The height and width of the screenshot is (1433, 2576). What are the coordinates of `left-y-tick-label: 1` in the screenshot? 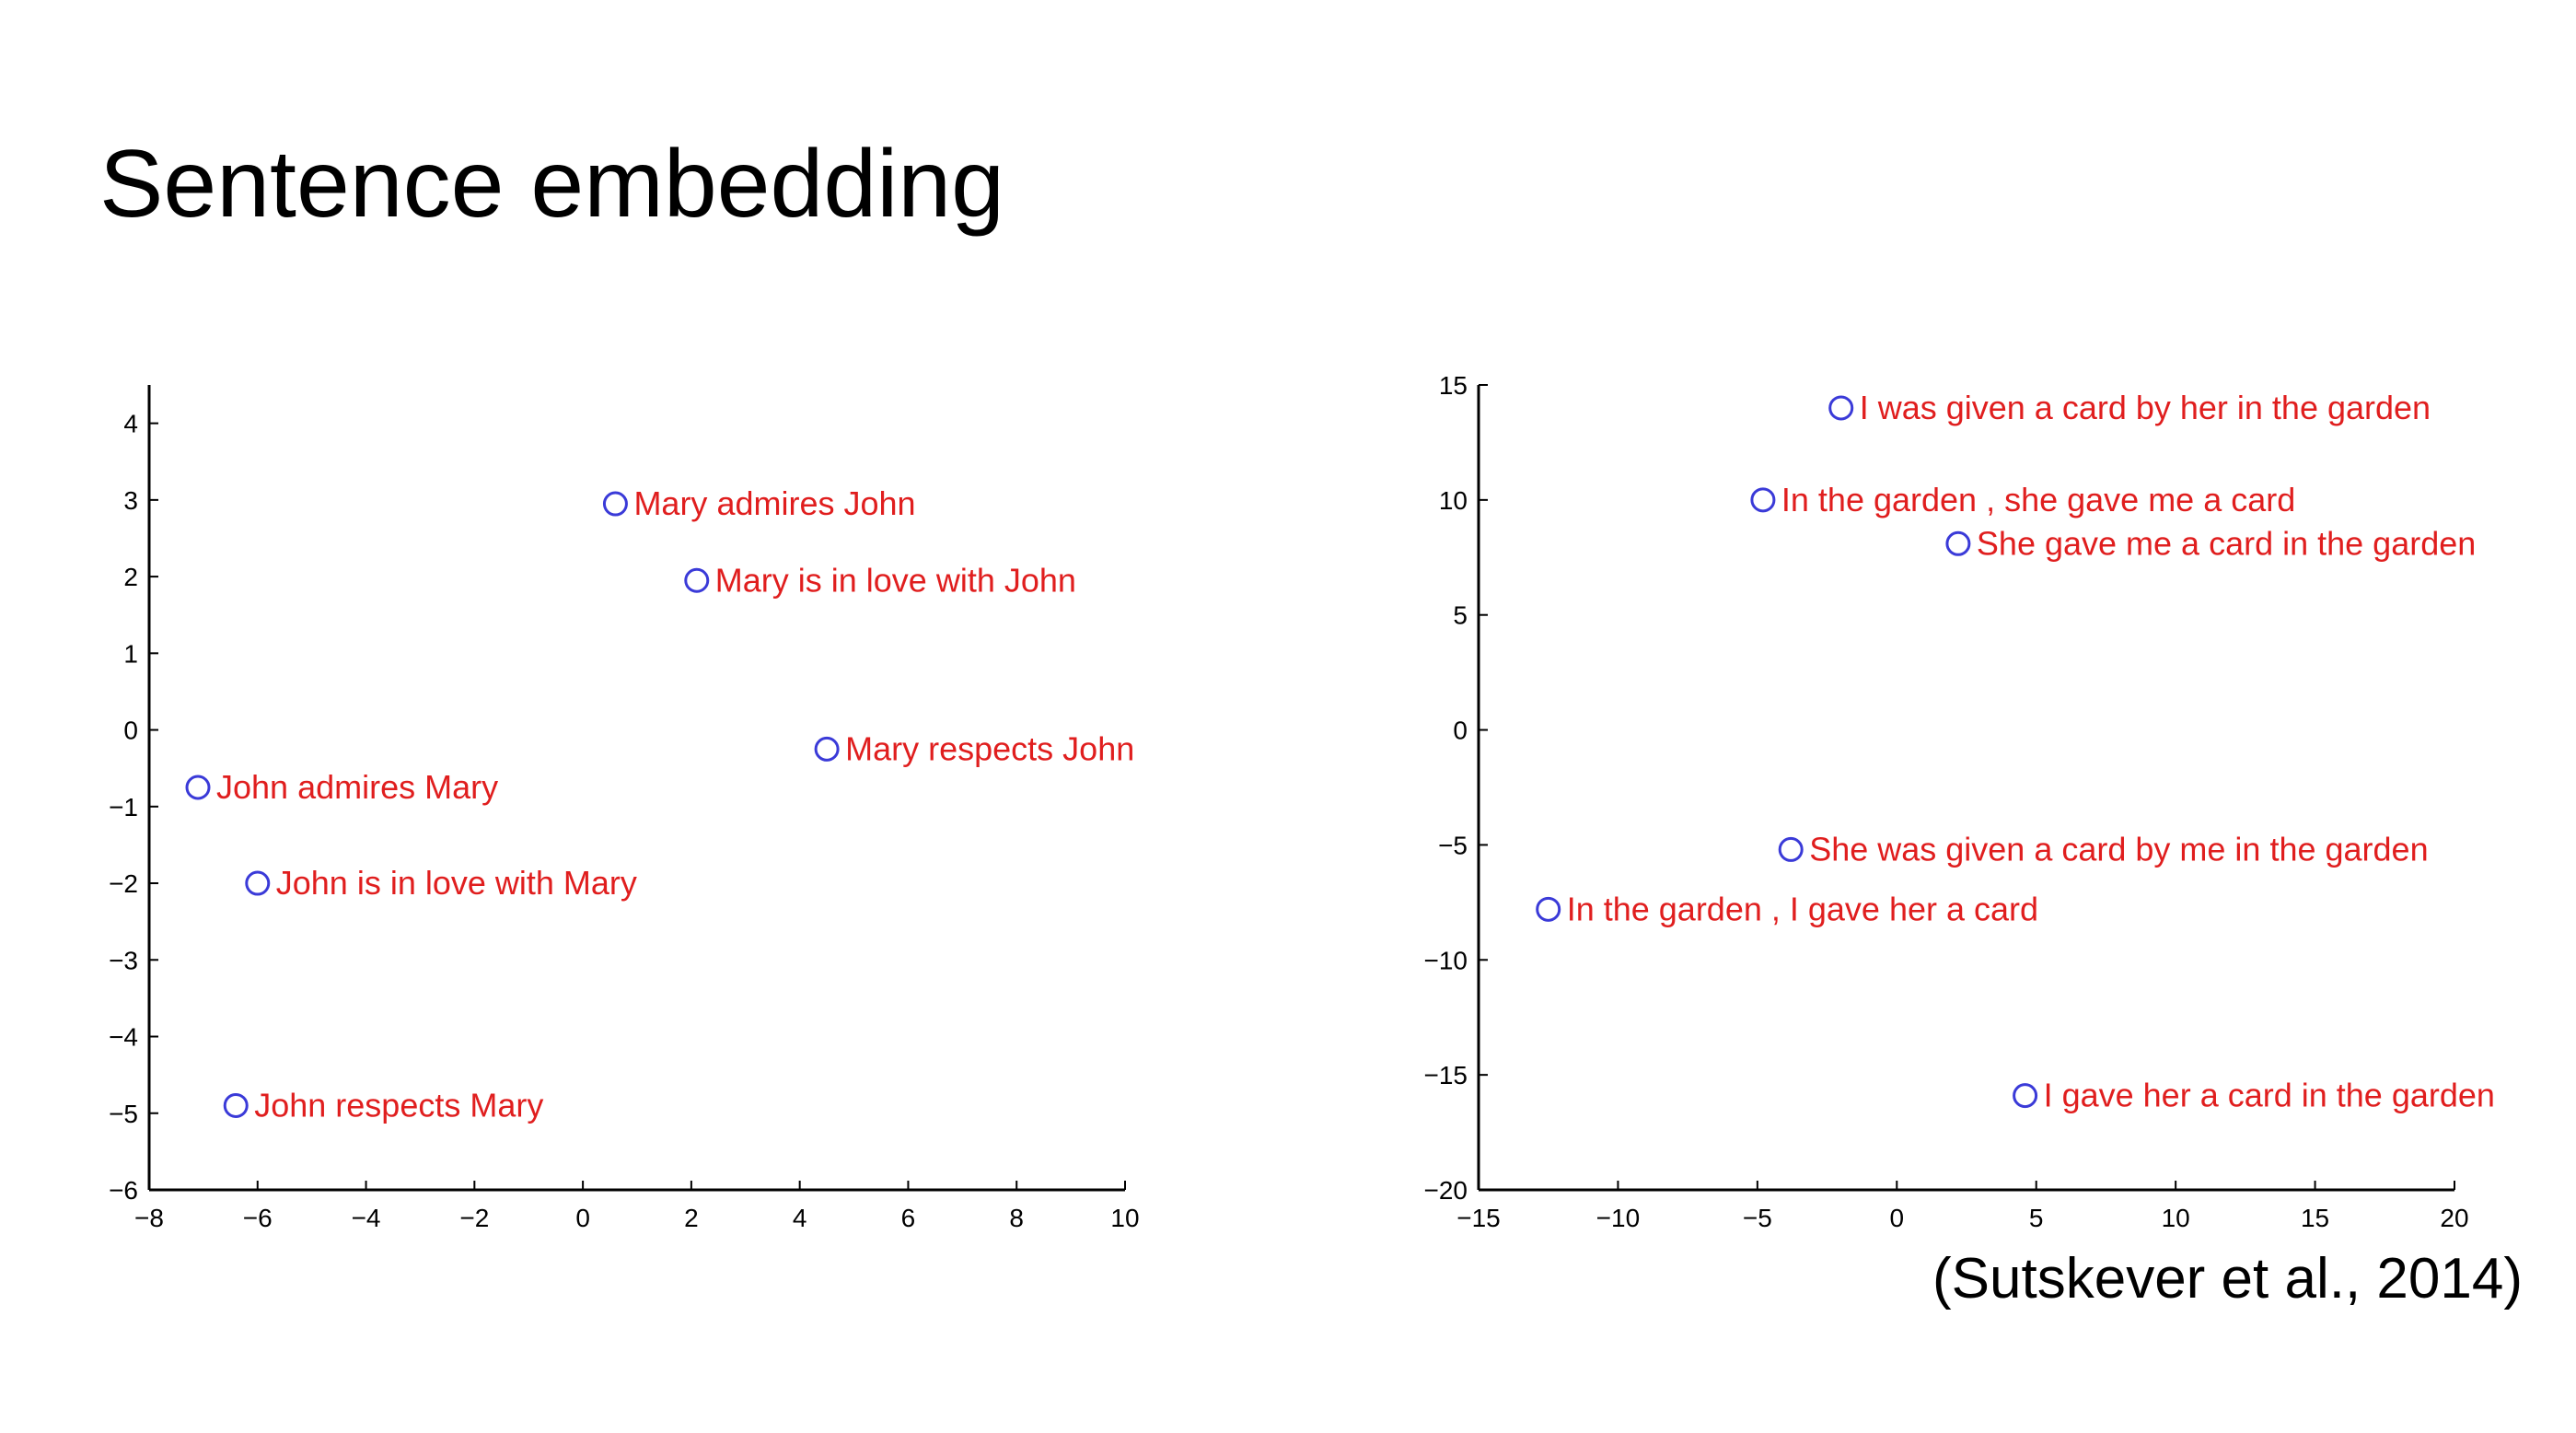 It's located at (130, 653).